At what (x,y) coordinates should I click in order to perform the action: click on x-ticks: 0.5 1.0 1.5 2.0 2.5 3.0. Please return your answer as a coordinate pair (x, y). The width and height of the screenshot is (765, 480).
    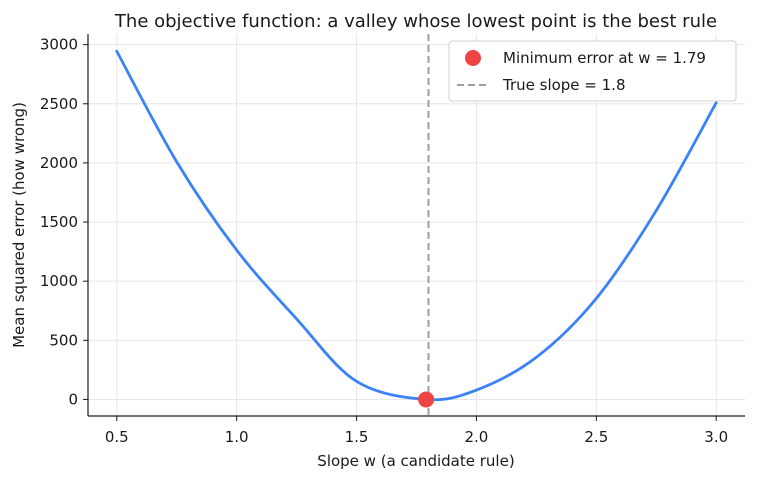
    Looking at the image, I should click on (416, 431).